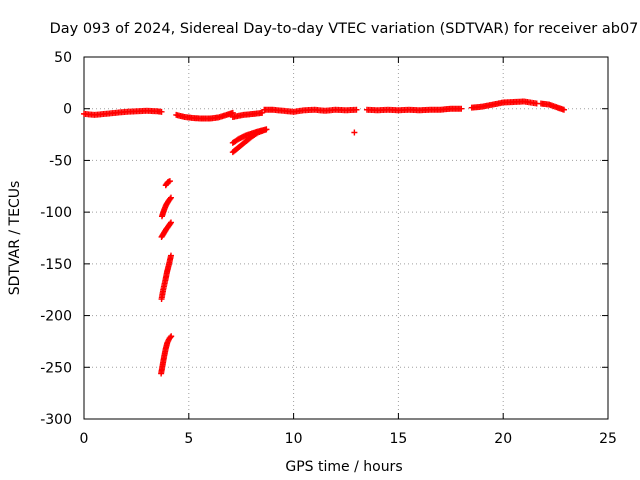 The image size is (640, 480). I want to click on x-tick-label: 15, so click(398, 439).